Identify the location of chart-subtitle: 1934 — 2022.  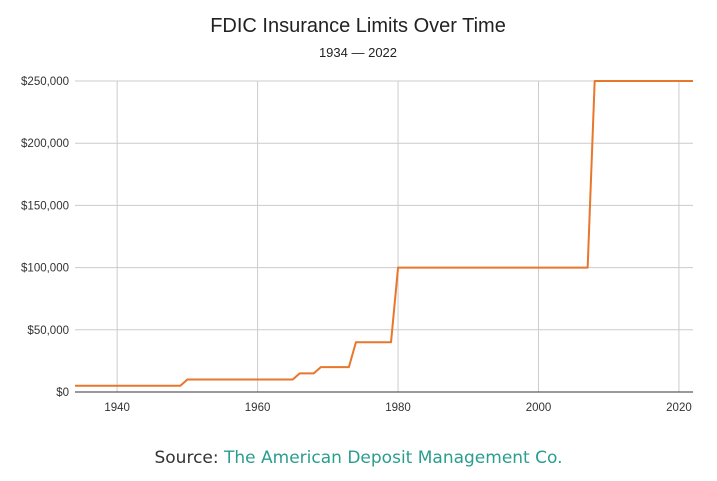
(358, 52).